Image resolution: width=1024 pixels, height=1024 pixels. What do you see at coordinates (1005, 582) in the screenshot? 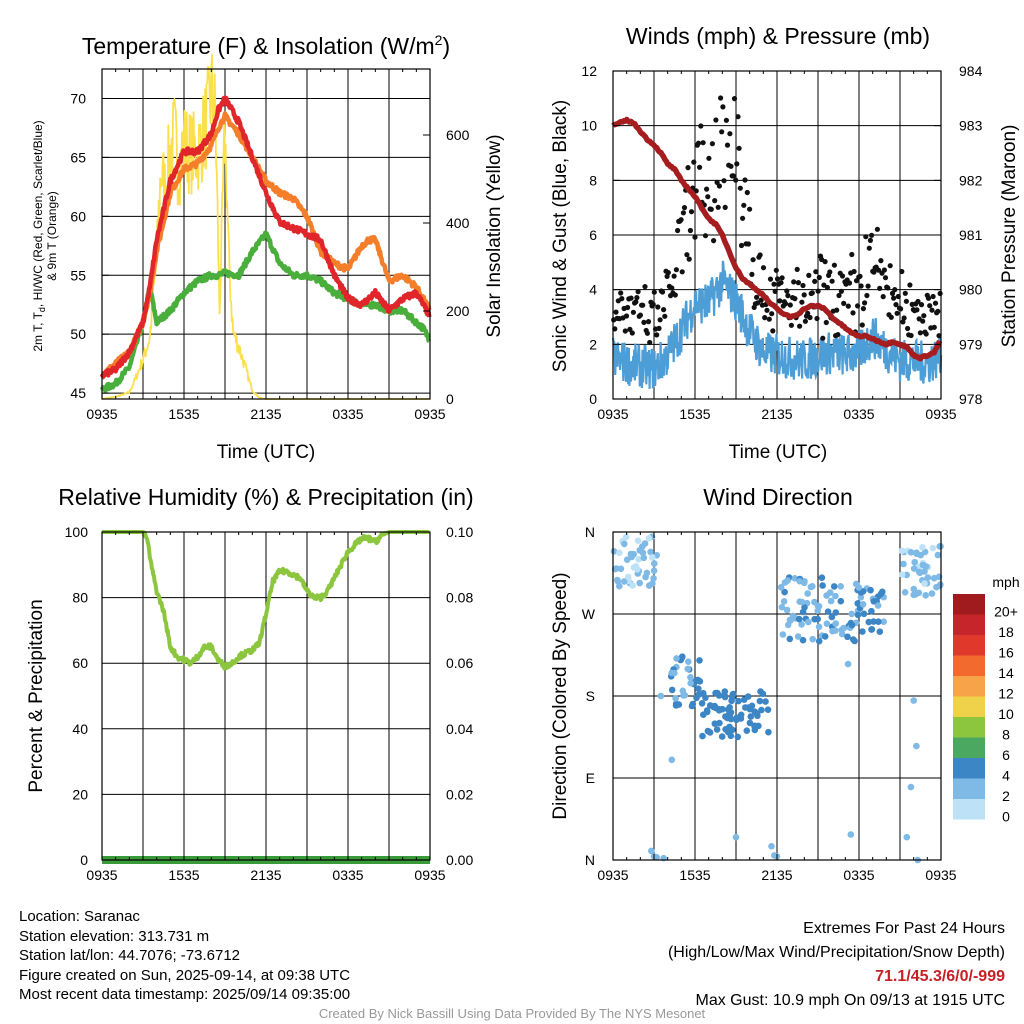
I see `legend-title: mph` at bounding box center [1005, 582].